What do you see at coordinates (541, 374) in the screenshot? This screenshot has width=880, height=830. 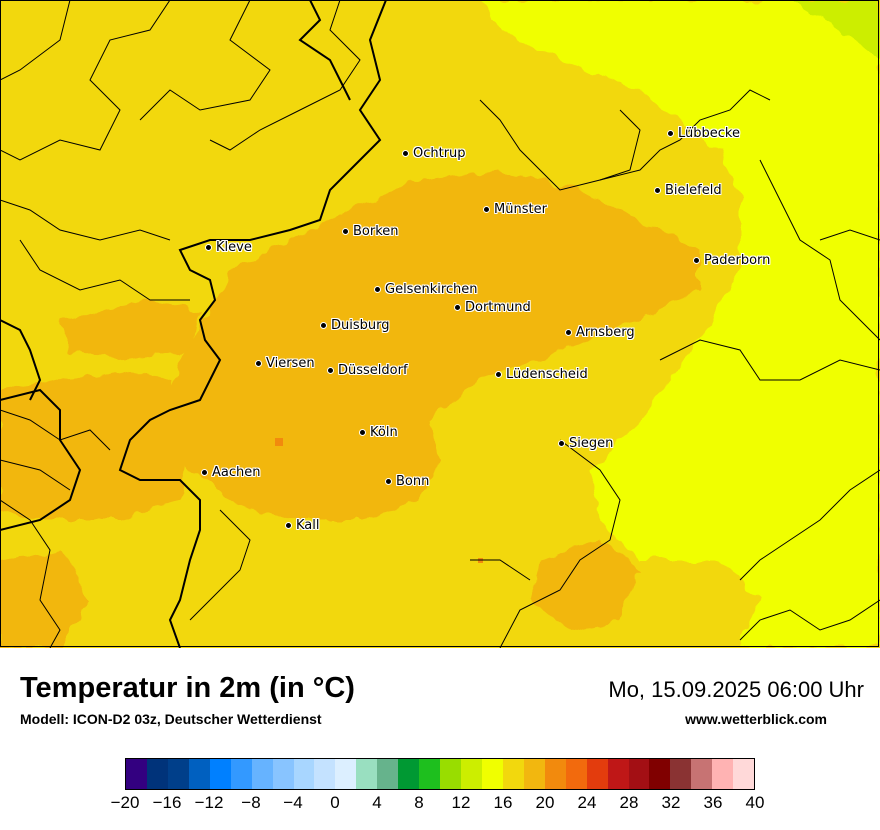 I see `city-marker: Lüdenscheid` at bounding box center [541, 374].